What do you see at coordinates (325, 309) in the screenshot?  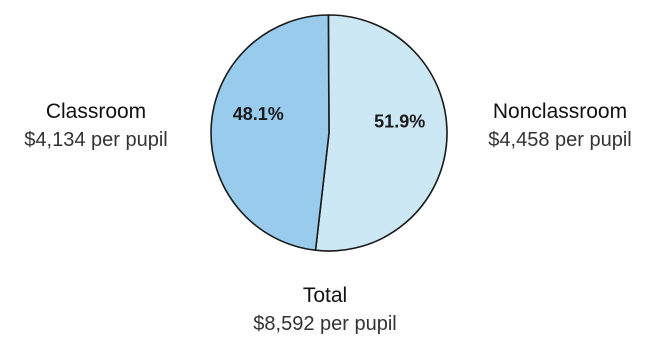 I see `total-label: Total $8,592 per pupil` at bounding box center [325, 309].